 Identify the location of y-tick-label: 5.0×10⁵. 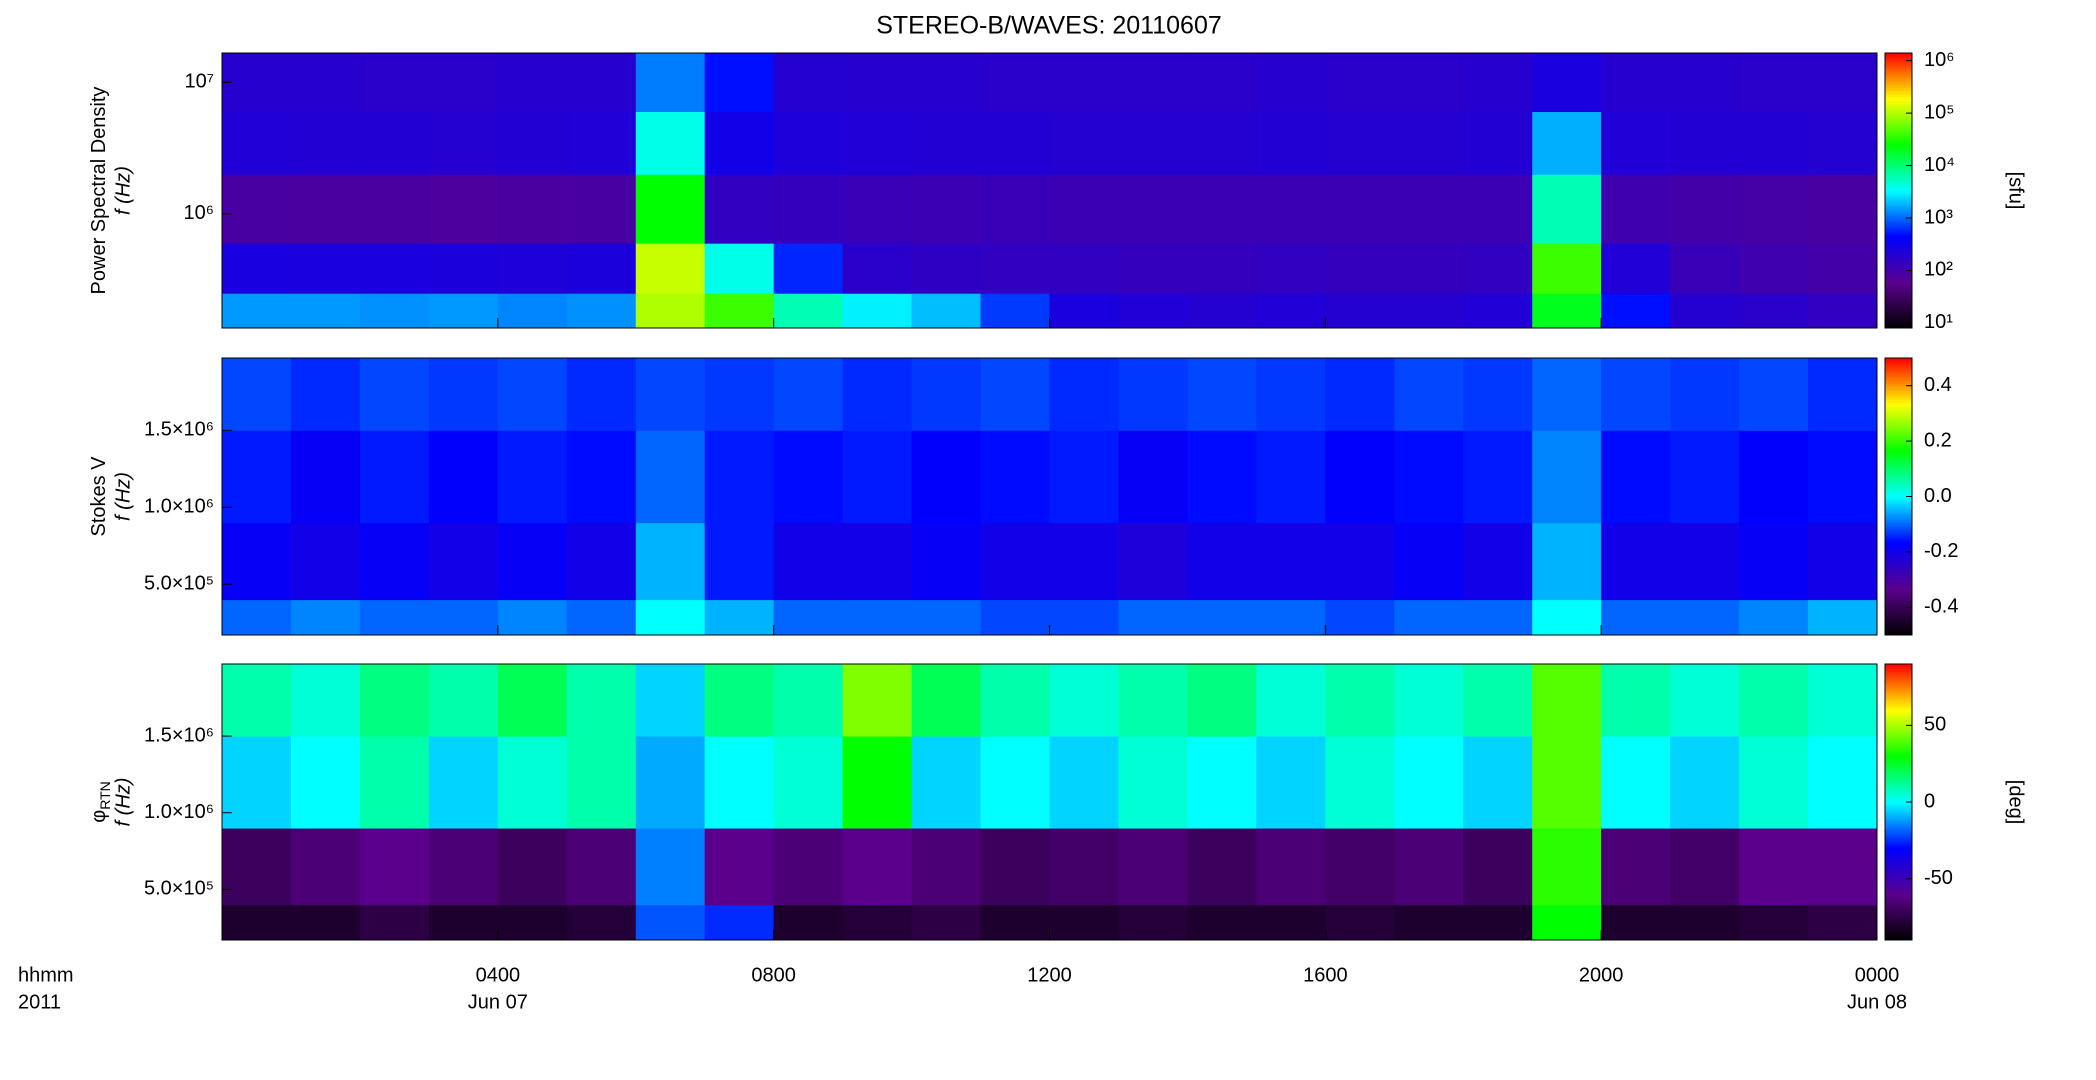
(179, 583).